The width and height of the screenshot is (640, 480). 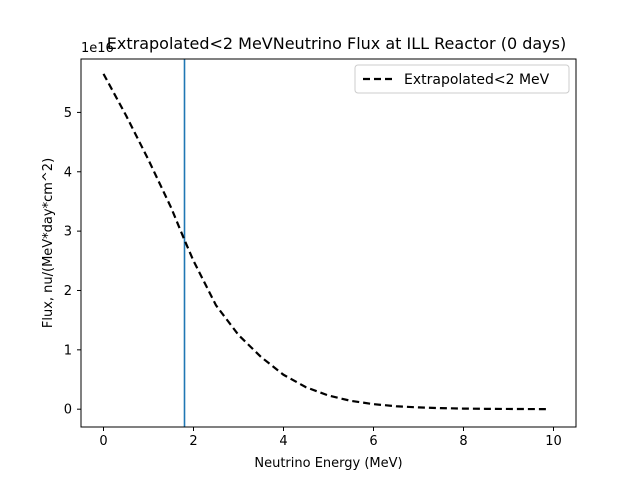 What do you see at coordinates (477, 80) in the screenshot?
I see `legend-label: Extrapolated<2 MeV` at bounding box center [477, 80].